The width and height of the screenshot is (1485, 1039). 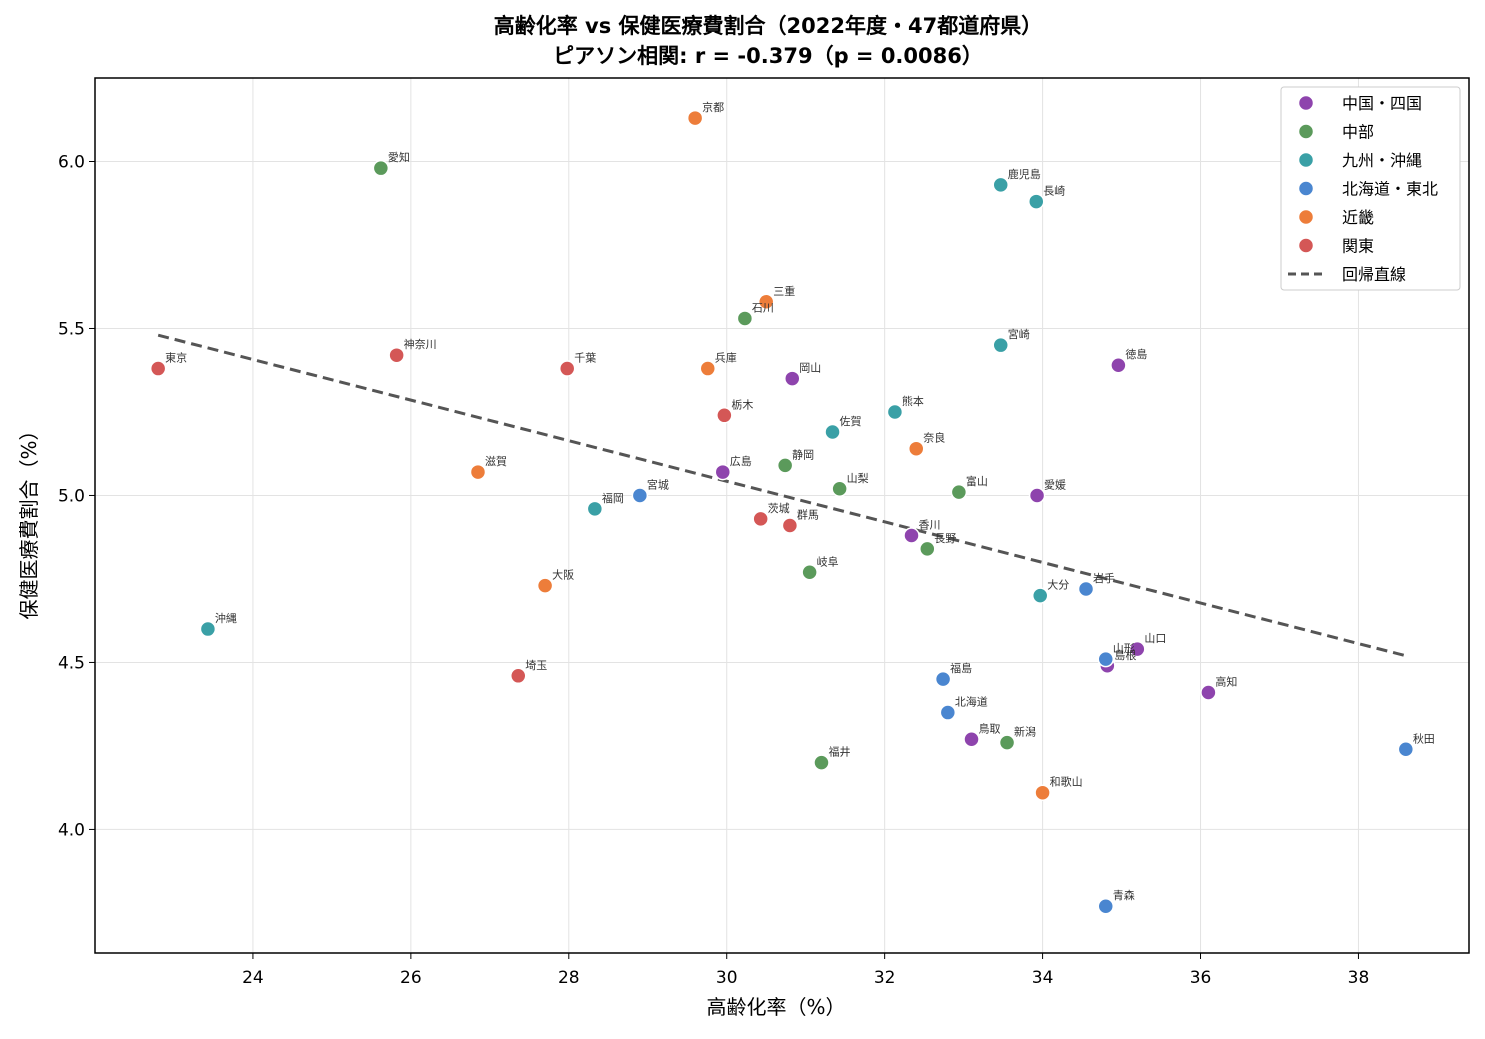 What do you see at coordinates (913, 401) in the screenshot?
I see `point-label: 熊本` at bounding box center [913, 401].